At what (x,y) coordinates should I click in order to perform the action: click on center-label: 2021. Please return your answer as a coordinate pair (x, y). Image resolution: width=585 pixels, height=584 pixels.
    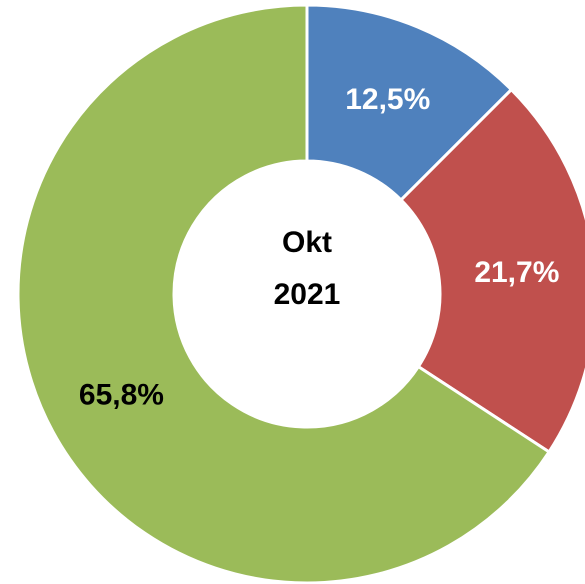
    Looking at the image, I should click on (307, 294).